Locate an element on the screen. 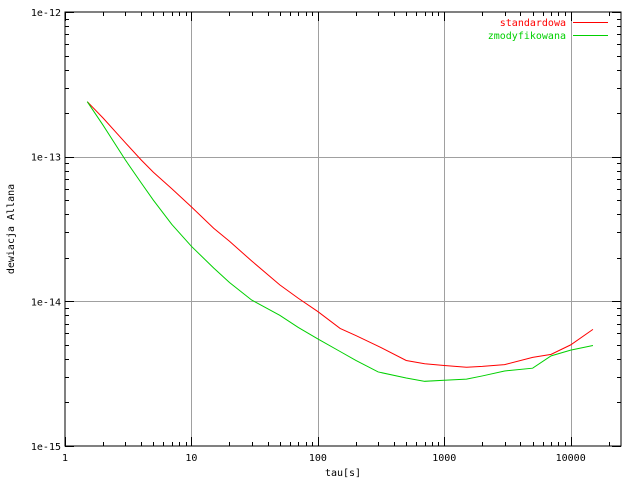 The height and width of the screenshot is (480, 640). legend-label: standardowa is located at coordinates (533, 23).